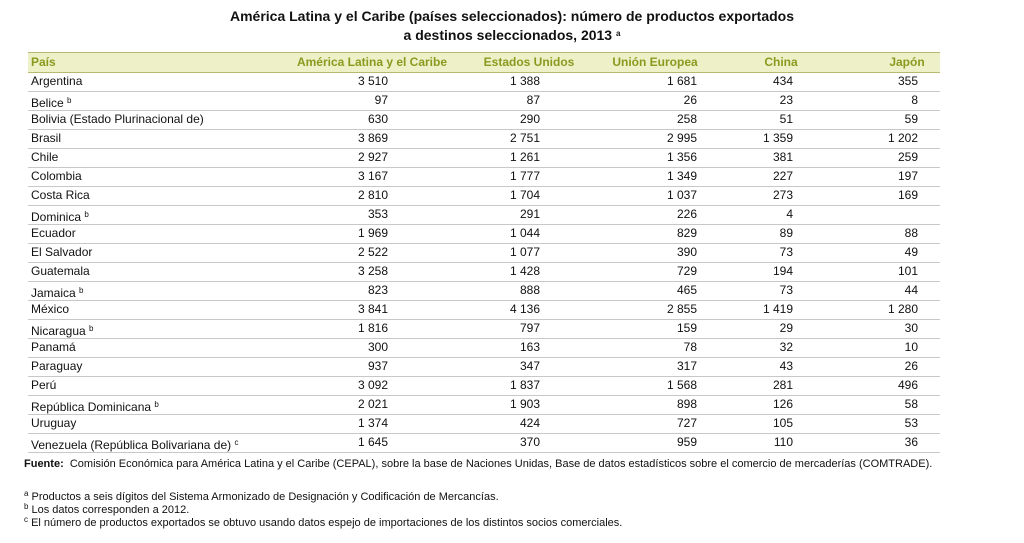  Describe the element at coordinates (372, 328) in the screenshot. I see `value-cell: 1 816` at that location.